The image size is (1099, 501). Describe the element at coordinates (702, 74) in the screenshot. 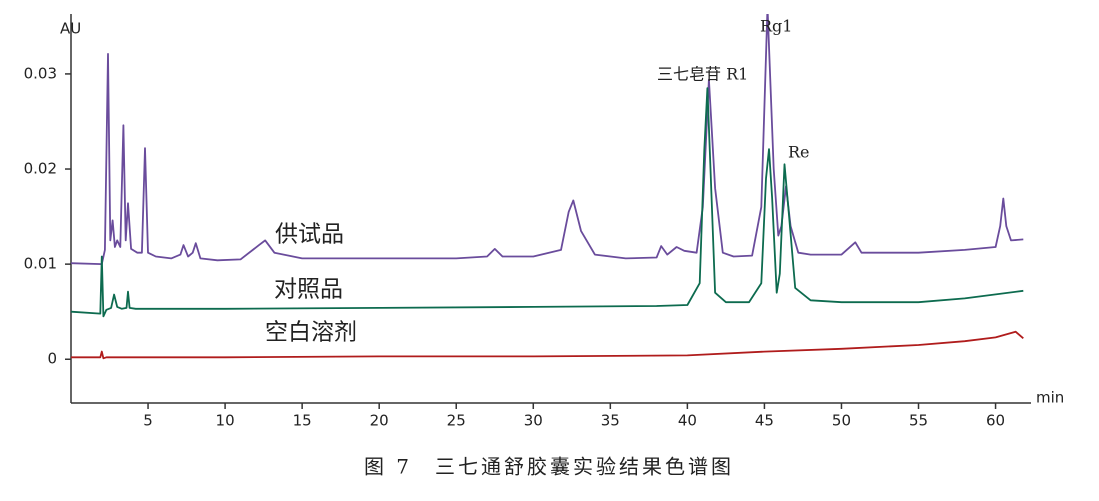

I see `peak-annotation: 三七皂苷 R1` at that location.